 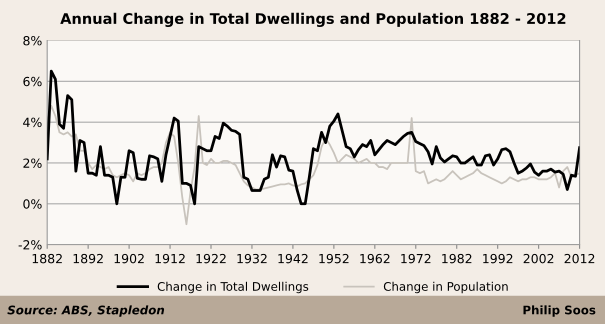 What do you see at coordinates (446, 288) in the screenshot?
I see `legend-label: Change in Population` at bounding box center [446, 288].